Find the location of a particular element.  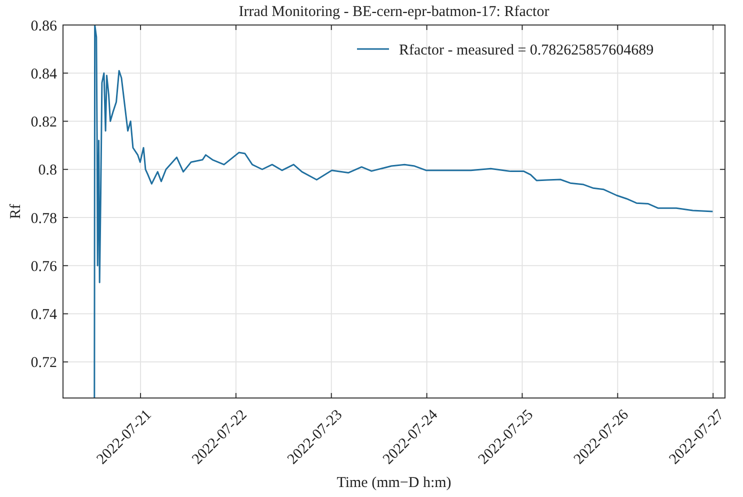

y-tick-label: 0.78 is located at coordinates (43, 218).